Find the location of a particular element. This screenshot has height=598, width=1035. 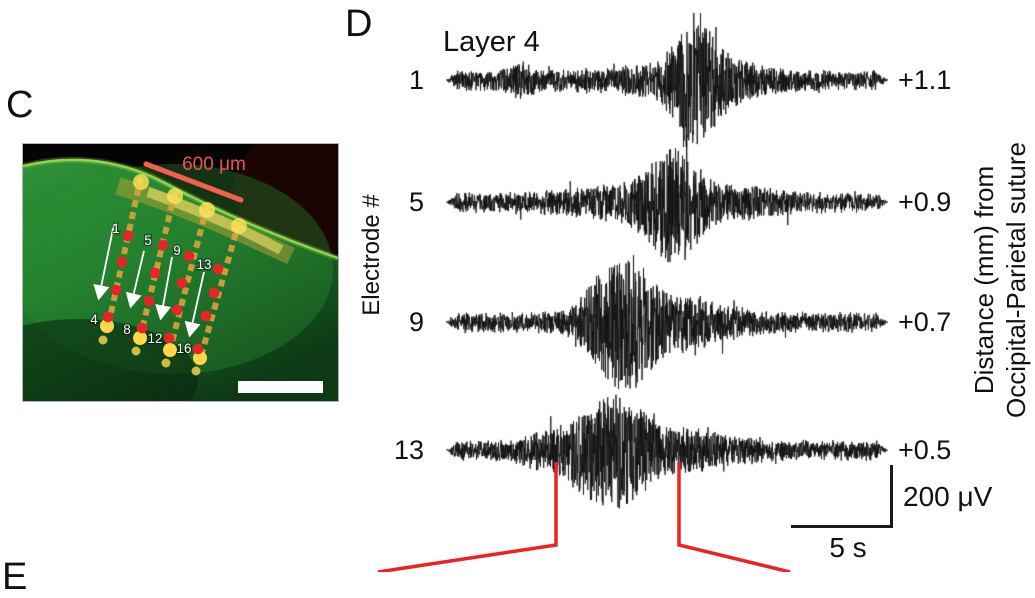

electrode-number-labels: 1 5 9 13 4 8 12 16 is located at coordinates (151, 289).